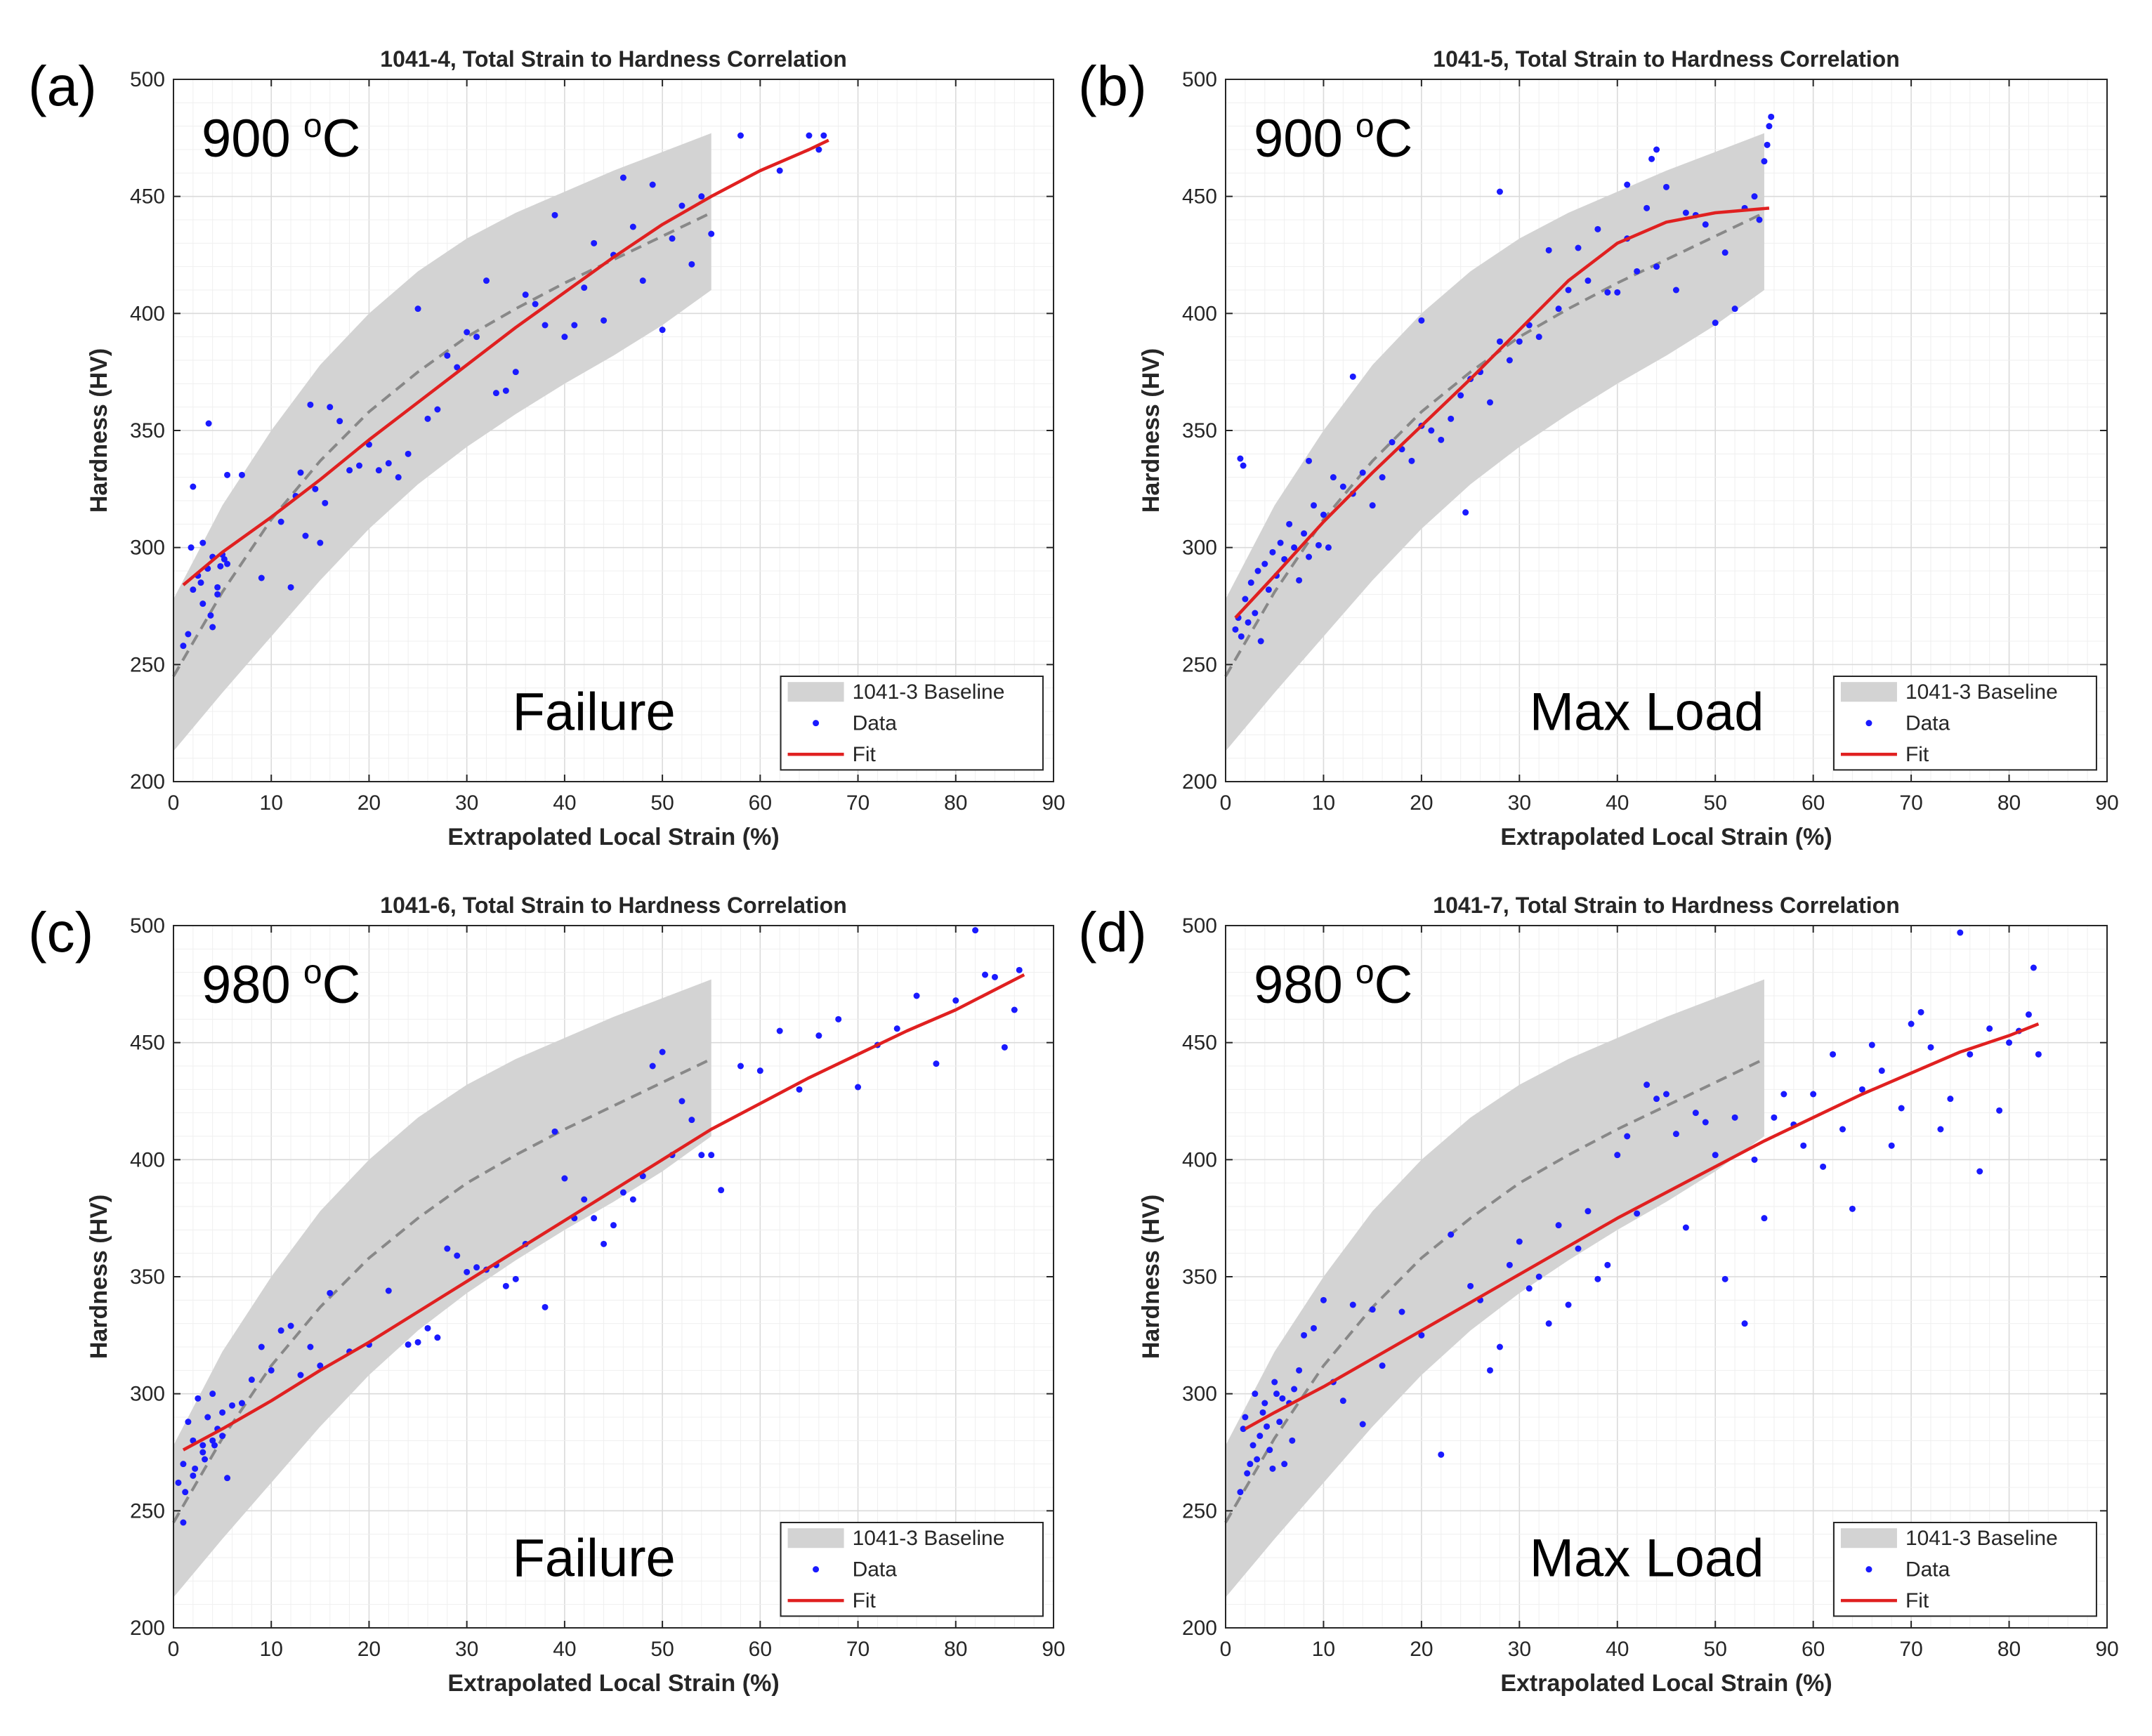 The width and height of the screenshot is (2152, 1736). What do you see at coordinates (1917, 754) in the screenshot?
I see `legend-label-fit: Fit` at bounding box center [1917, 754].